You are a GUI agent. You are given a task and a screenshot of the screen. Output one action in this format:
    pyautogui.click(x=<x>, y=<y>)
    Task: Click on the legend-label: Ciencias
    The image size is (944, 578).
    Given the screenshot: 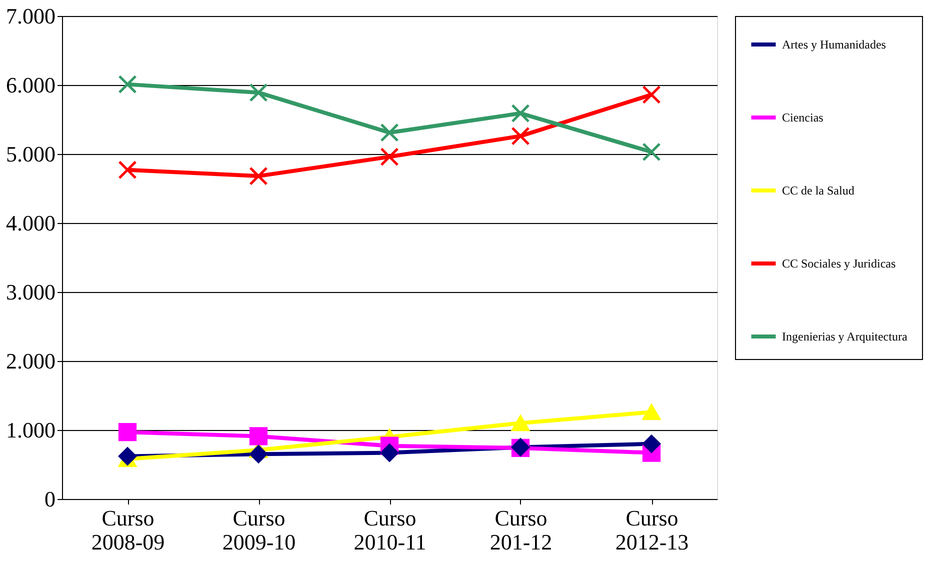 What is the action you would take?
    pyautogui.click(x=803, y=117)
    